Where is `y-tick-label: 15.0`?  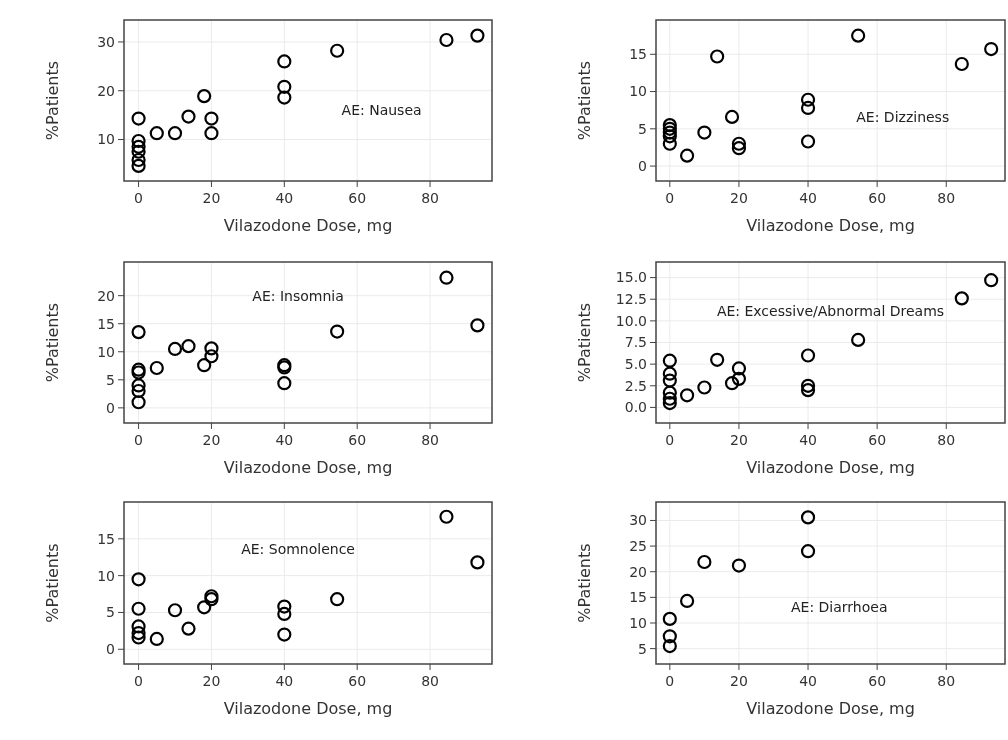 y-tick-label: 15.0 is located at coordinates (631, 277).